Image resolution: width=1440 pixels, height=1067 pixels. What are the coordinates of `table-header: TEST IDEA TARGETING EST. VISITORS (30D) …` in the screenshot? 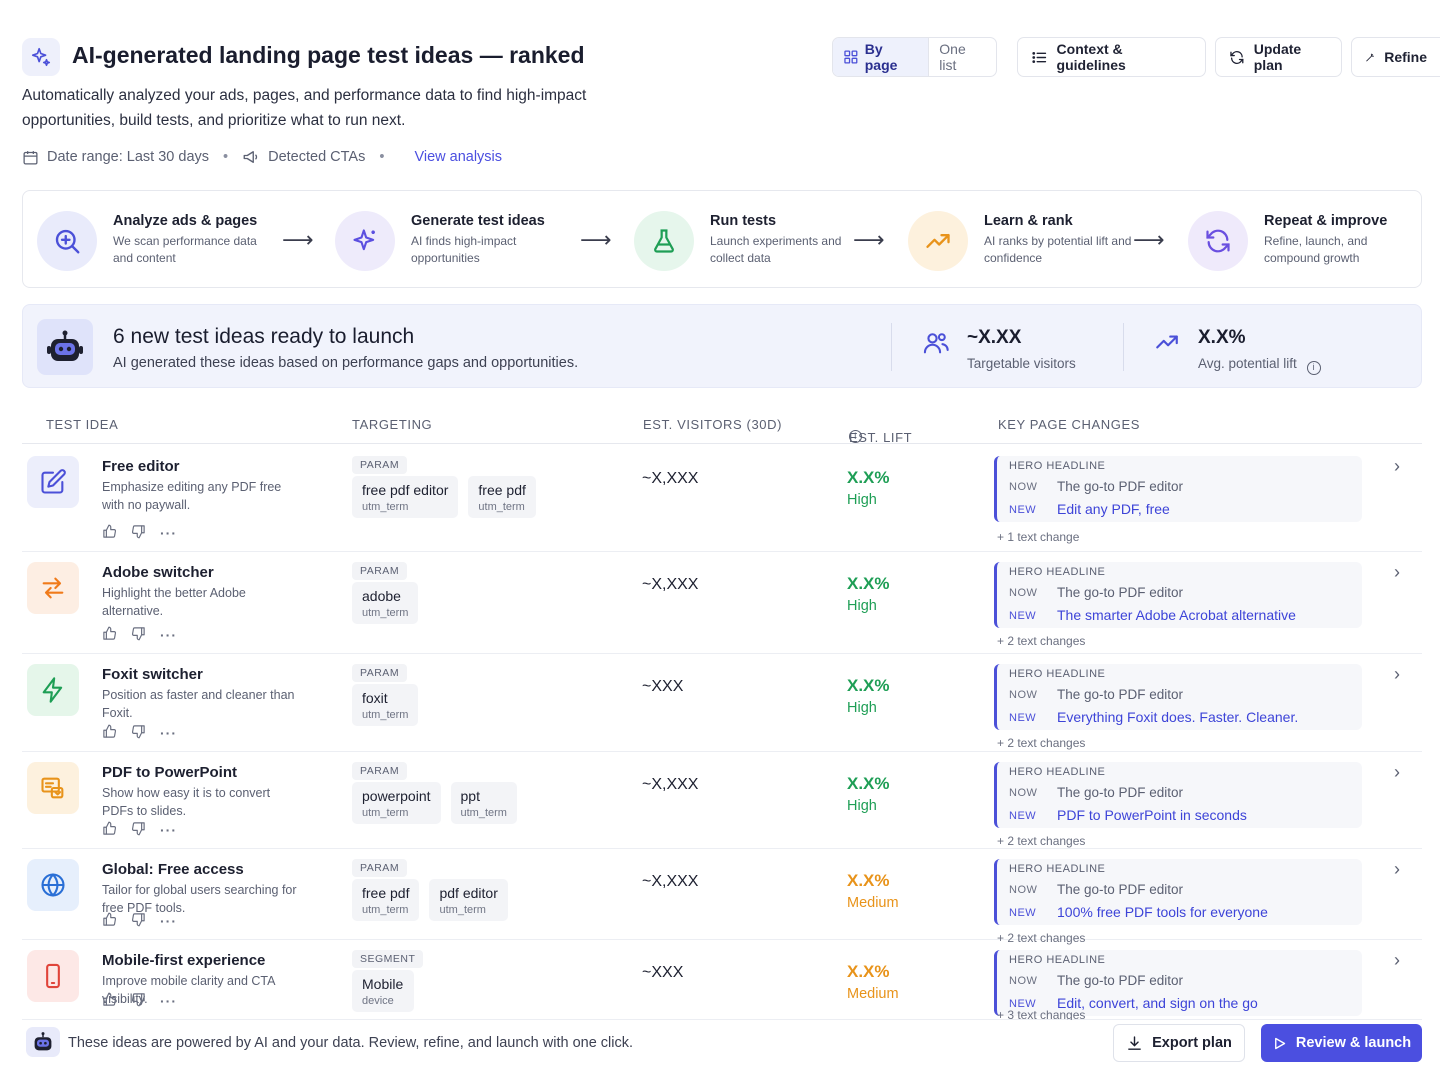 It's located at (722, 424).